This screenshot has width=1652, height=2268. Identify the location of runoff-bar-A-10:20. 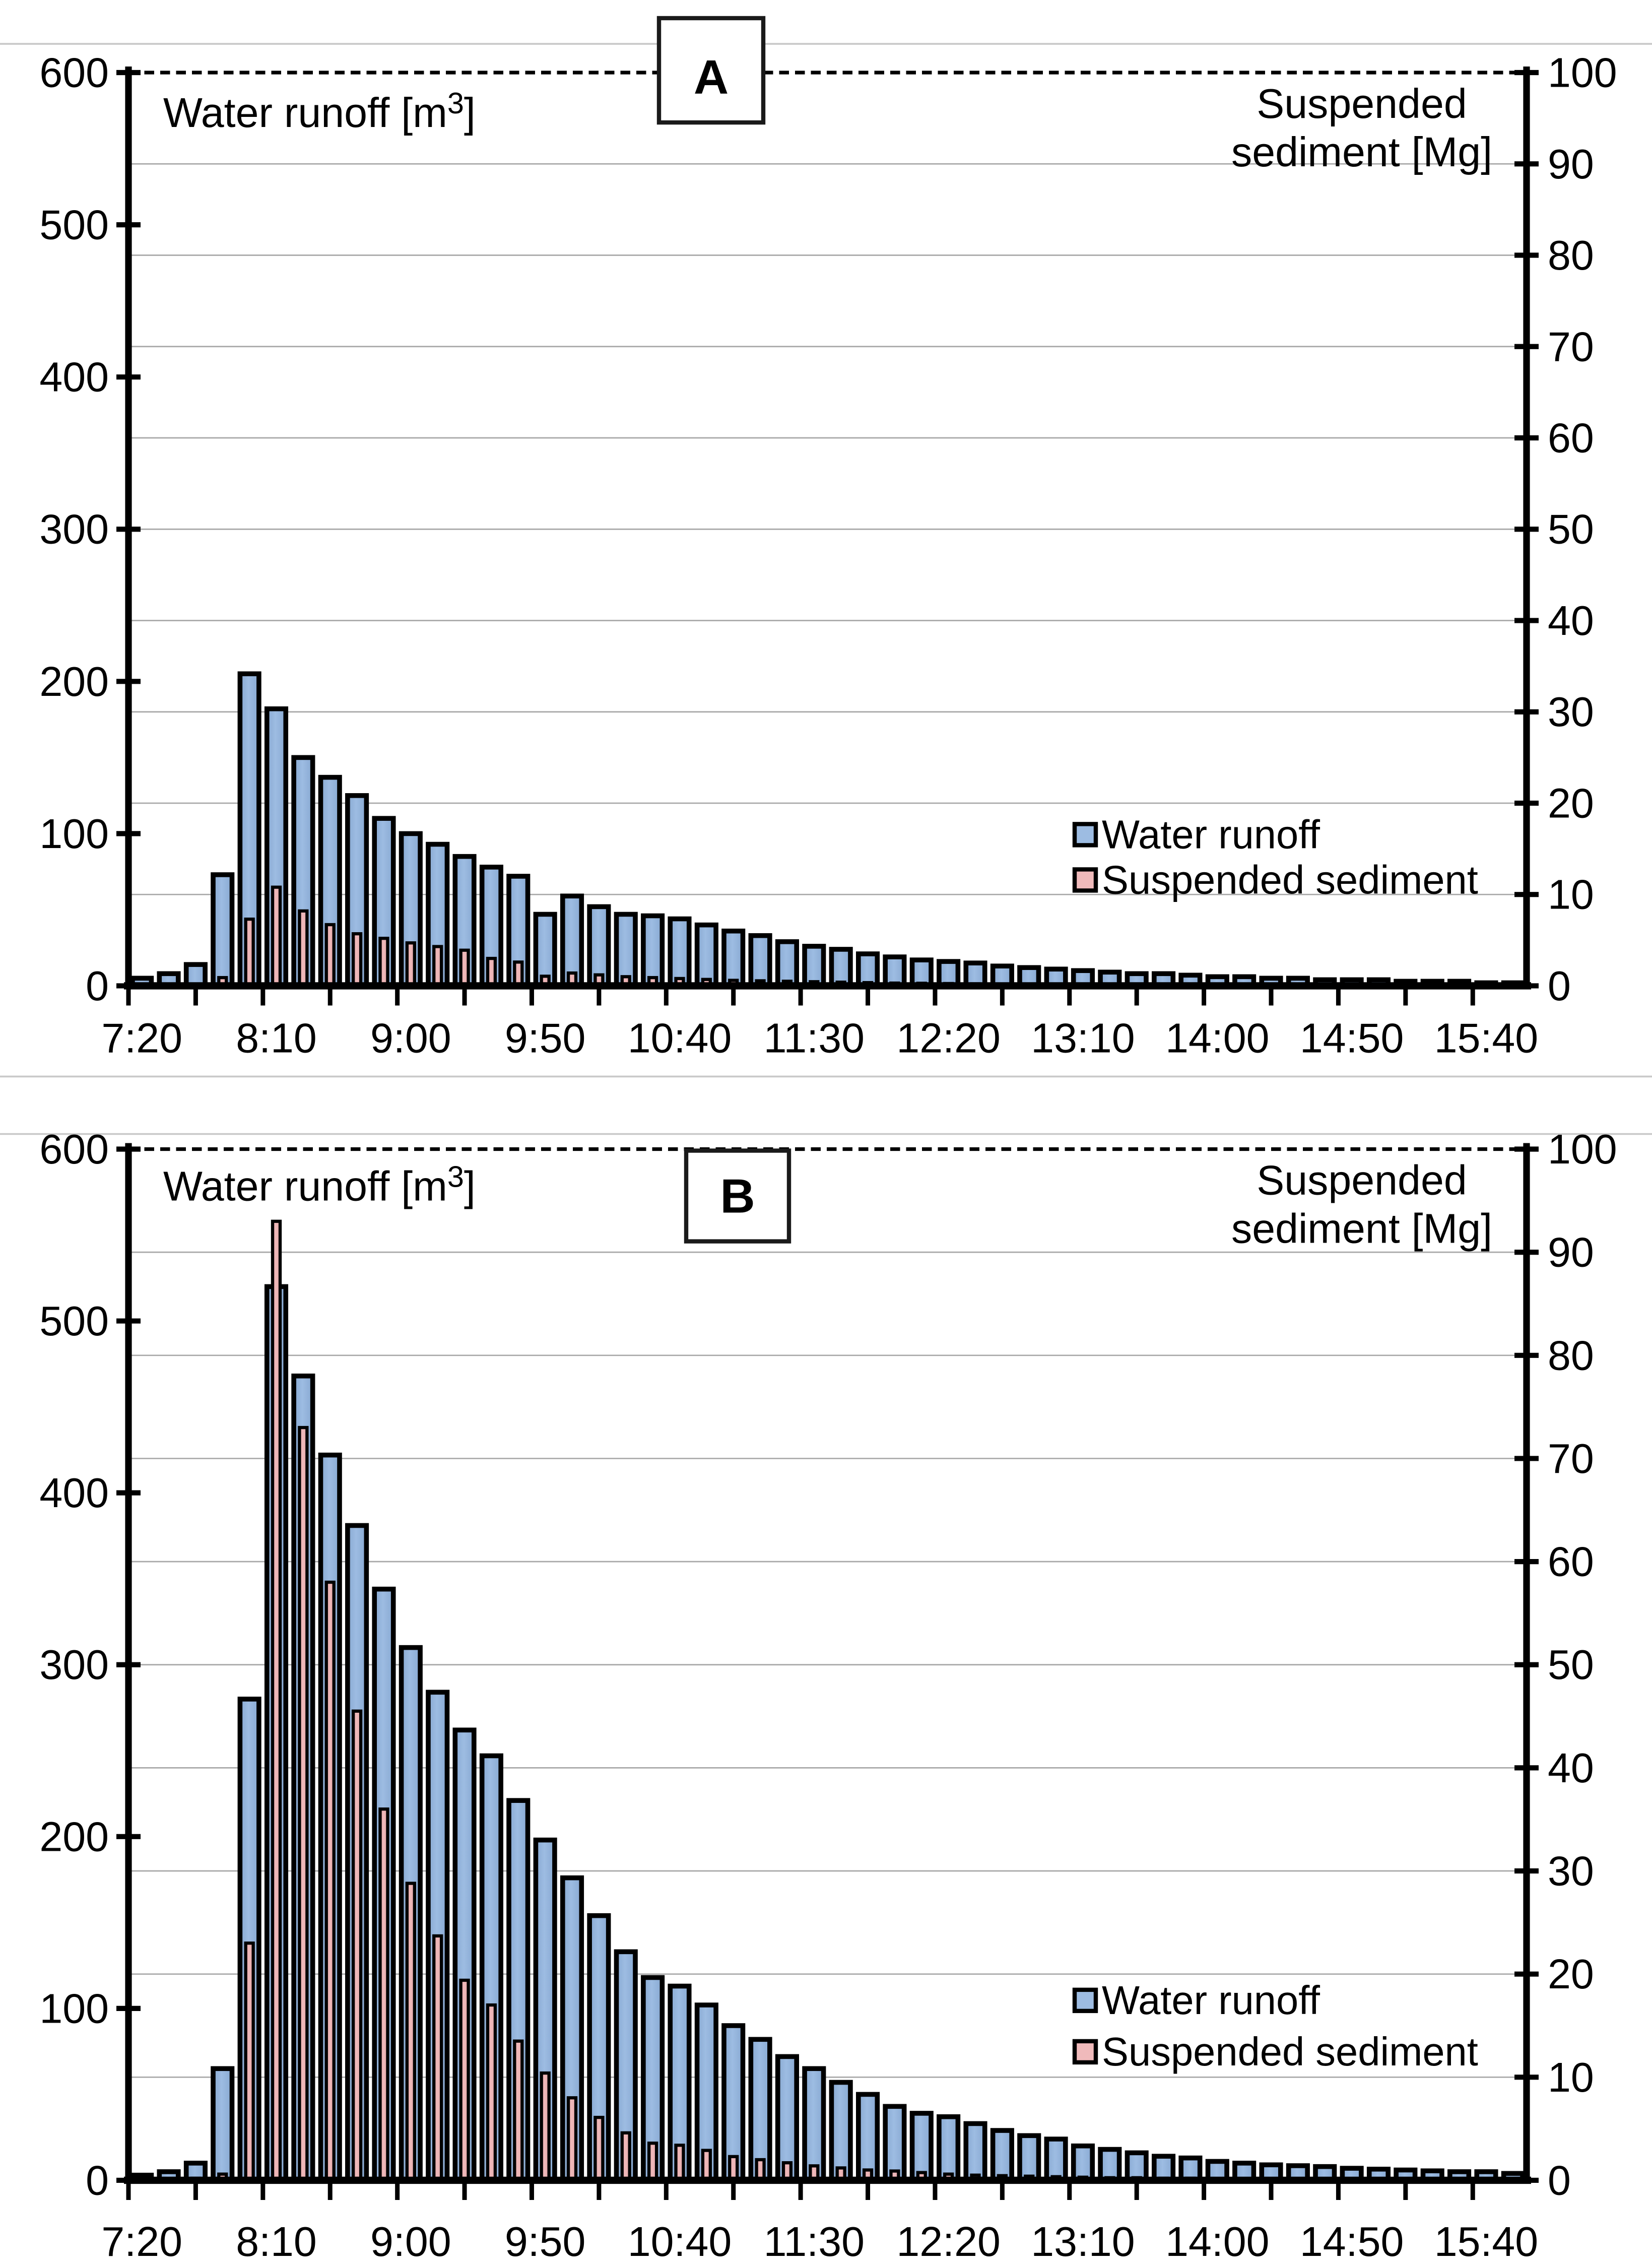
(626, 950).